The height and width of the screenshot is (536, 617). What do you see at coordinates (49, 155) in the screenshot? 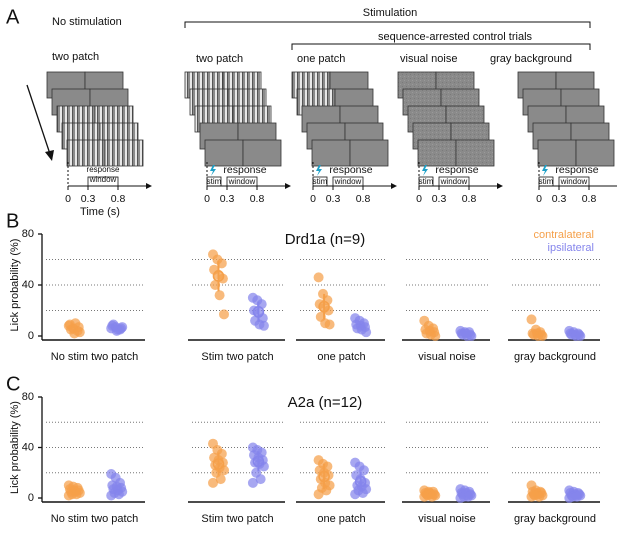
I see `arrow-head` at bounding box center [49, 155].